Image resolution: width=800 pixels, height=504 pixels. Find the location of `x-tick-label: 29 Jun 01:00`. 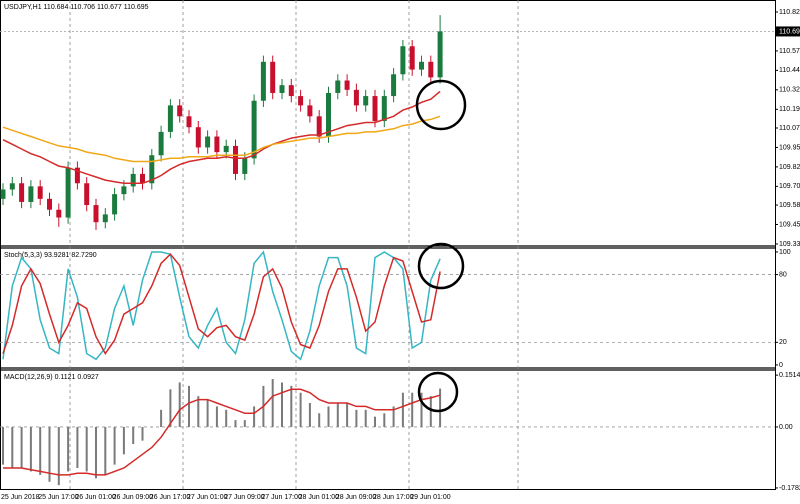

x-tick-label: 29 Jun 01:00 is located at coordinates (430, 497).